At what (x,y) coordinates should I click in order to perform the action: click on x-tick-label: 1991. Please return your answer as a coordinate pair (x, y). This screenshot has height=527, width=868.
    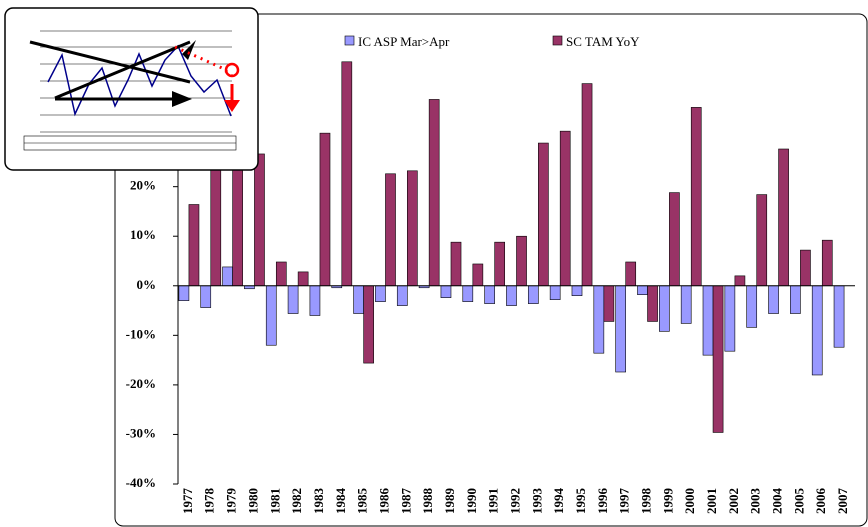
    Looking at the image, I should click on (493, 501).